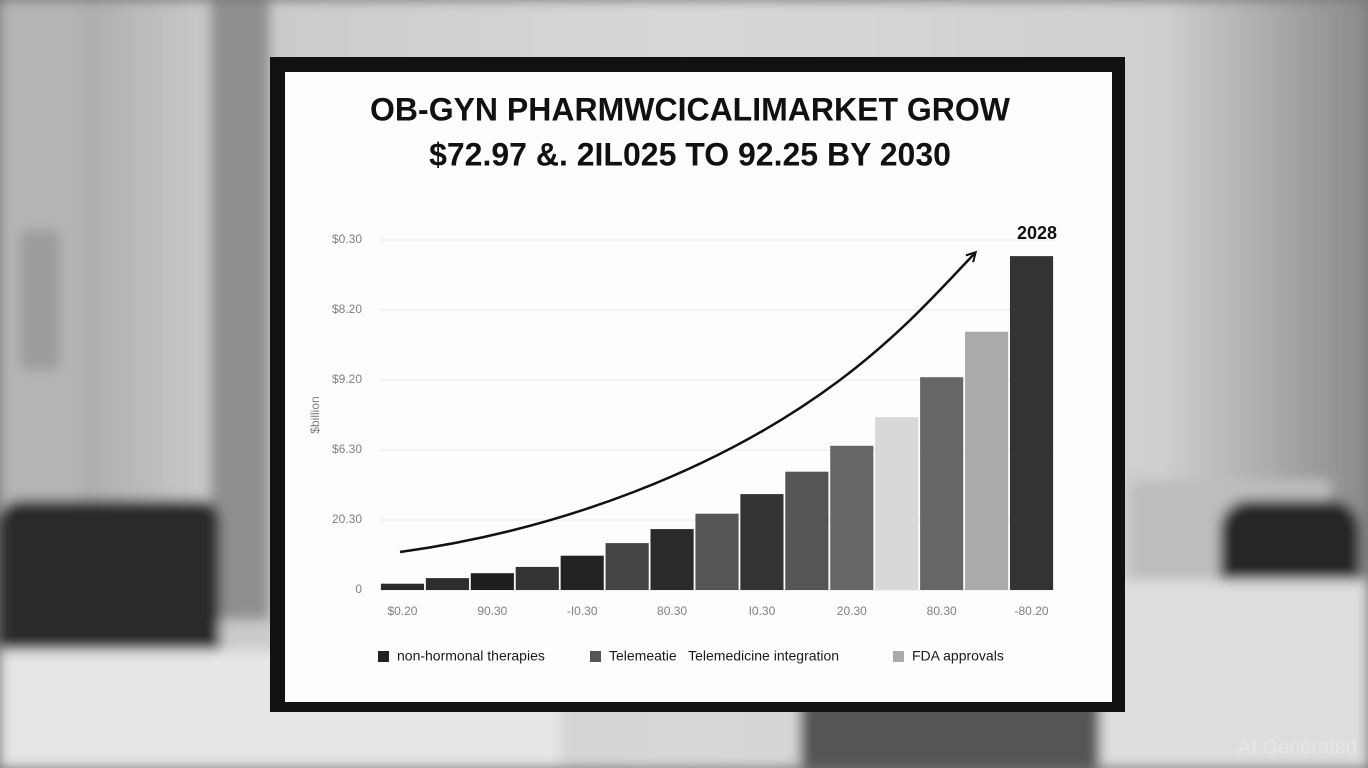  I want to click on y-tick-label: $9.20, so click(347, 379).